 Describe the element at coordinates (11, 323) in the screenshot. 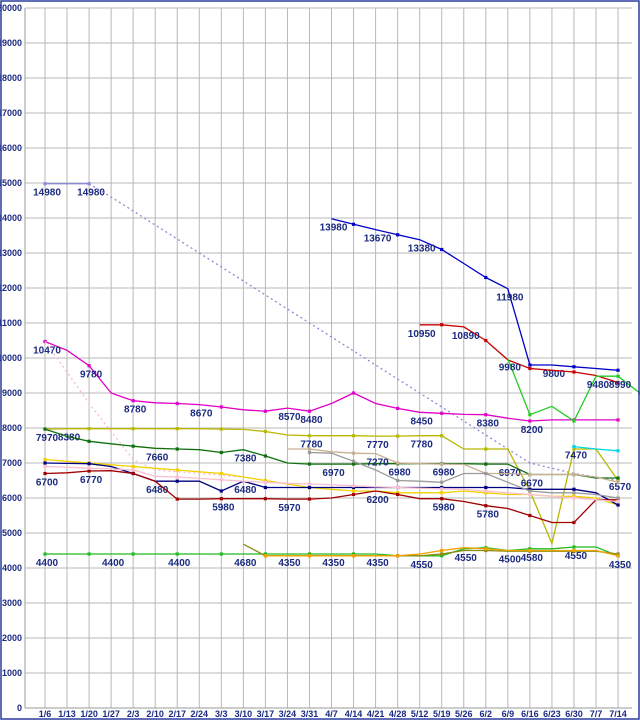

I see `y-axis-tick-label: 11000` at that location.